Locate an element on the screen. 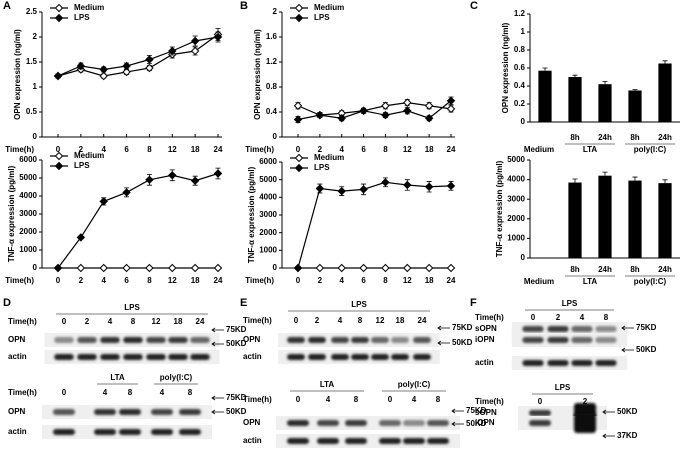  y-tick-label: 0.8 is located at coordinates (272, 86).